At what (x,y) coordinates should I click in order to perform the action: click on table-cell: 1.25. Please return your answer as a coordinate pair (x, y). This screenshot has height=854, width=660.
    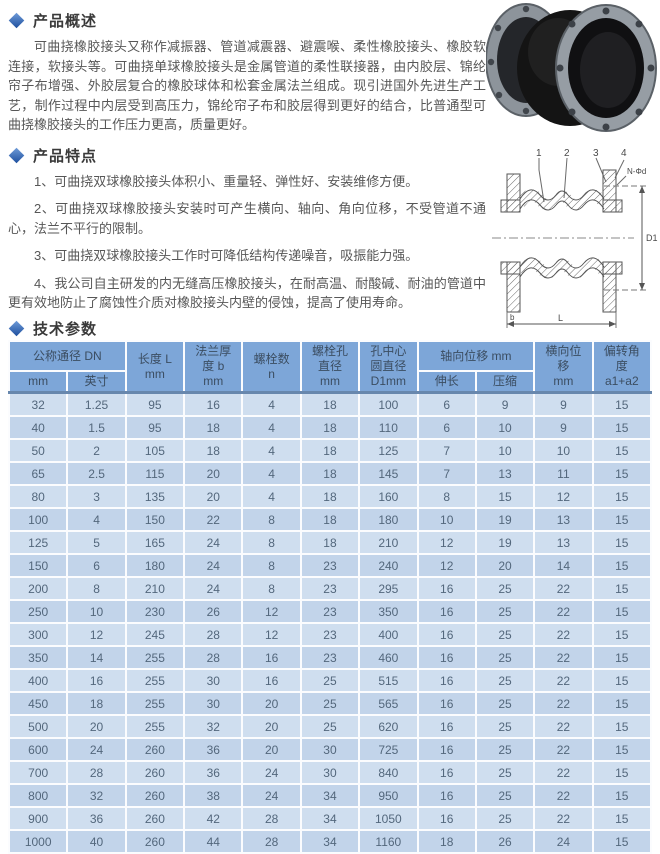
    Looking at the image, I should click on (96, 404).